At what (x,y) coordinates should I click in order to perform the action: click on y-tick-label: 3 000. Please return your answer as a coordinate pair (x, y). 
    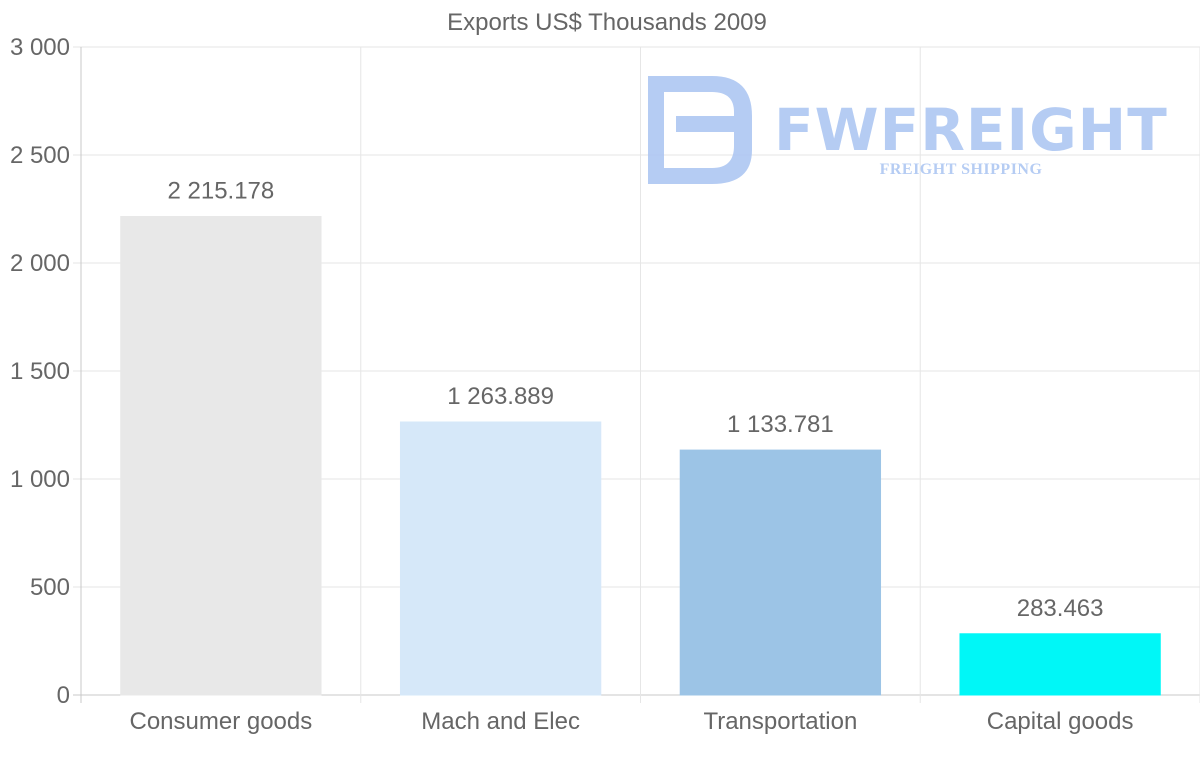
    Looking at the image, I should click on (40, 47).